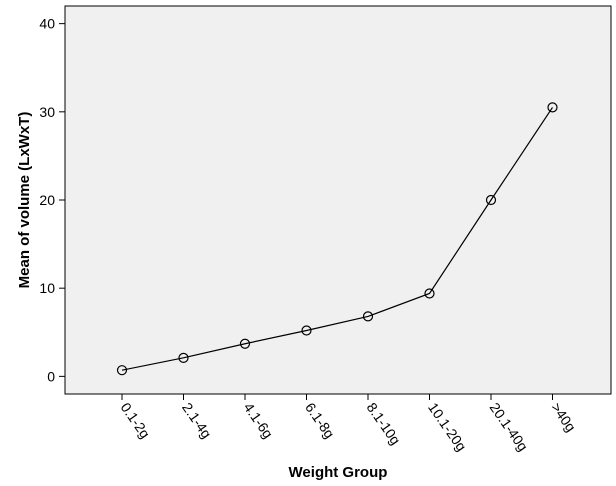  Describe the element at coordinates (51, 376) in the screenshot. I see `y-tick-label: 0` at that location.